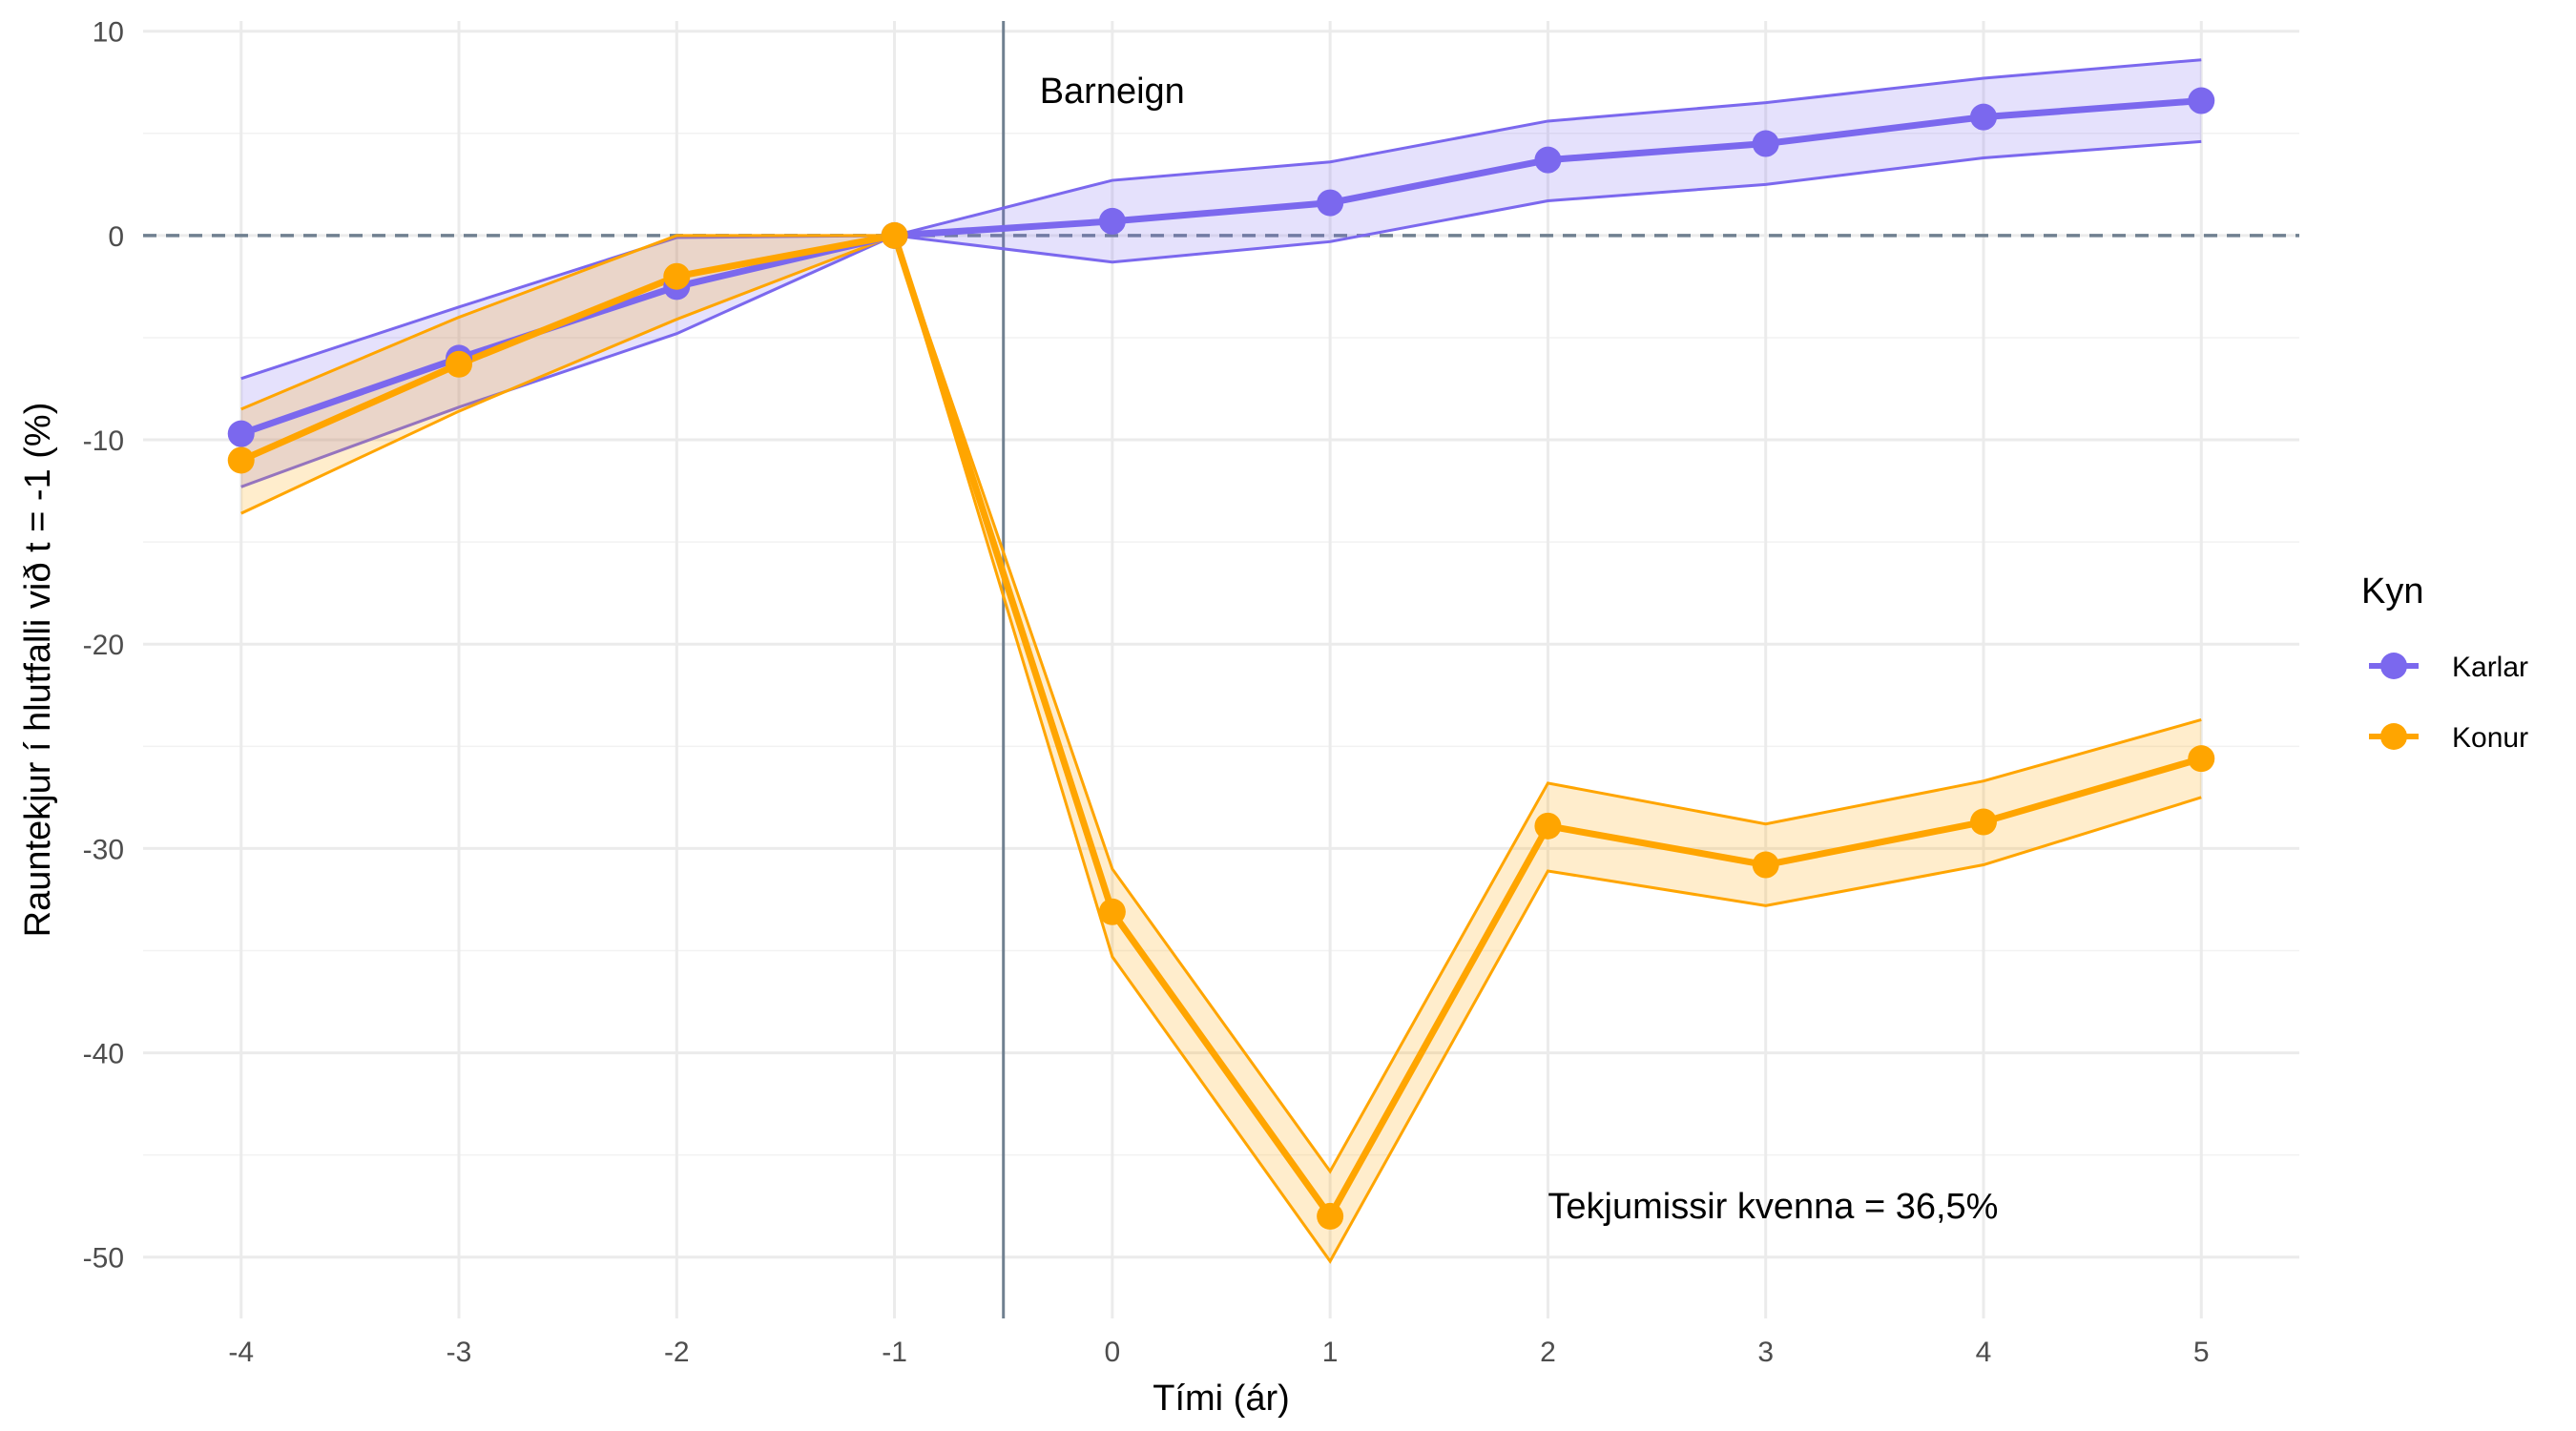 The height and width of the screenshot is (1431, 2576). Describe the element at coordinates (103, 1259) in the screenshot. I see `y-tick-label: -50` at that location.